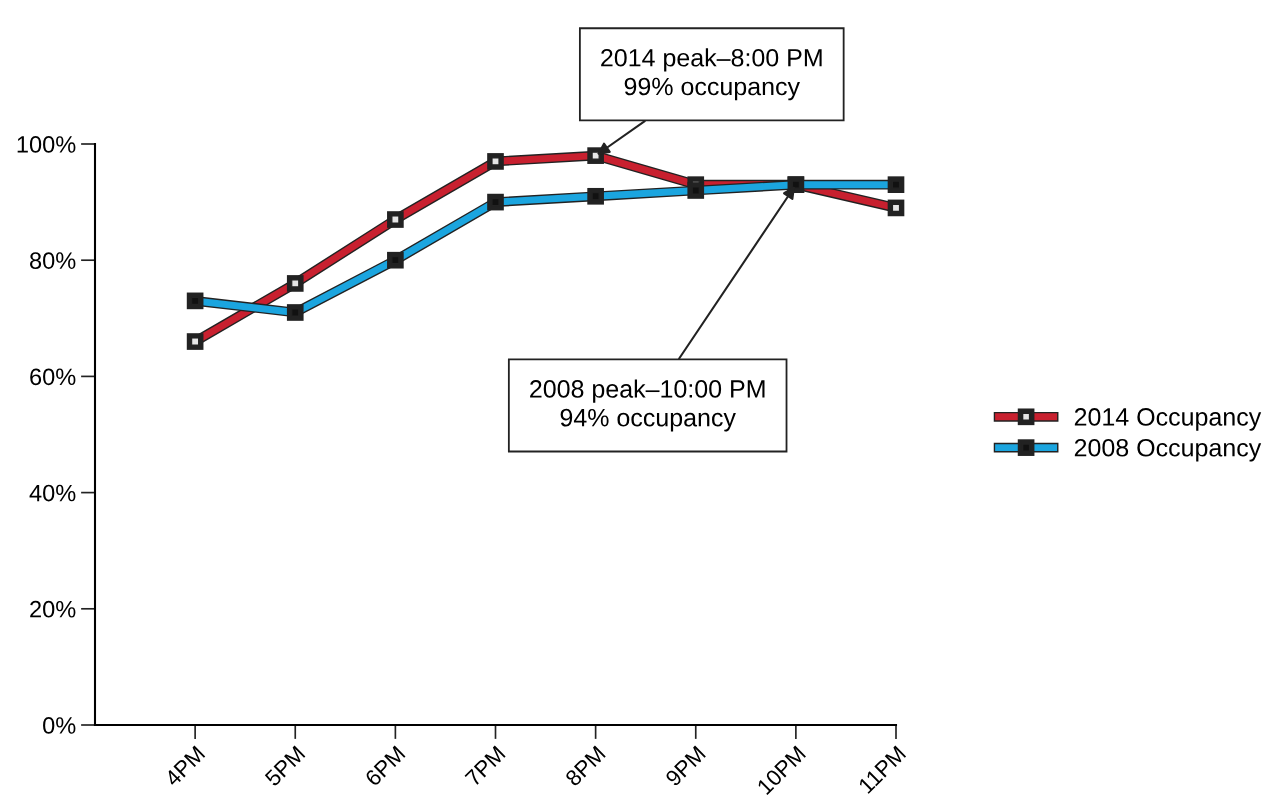 This screenshot has width=1279, height=810. What do you see at coordinates (711, 74) in the screenshot?
I see `annotation: 2014 peak–8:00 PM 99% occupancy` at bounding box center [711, 74].